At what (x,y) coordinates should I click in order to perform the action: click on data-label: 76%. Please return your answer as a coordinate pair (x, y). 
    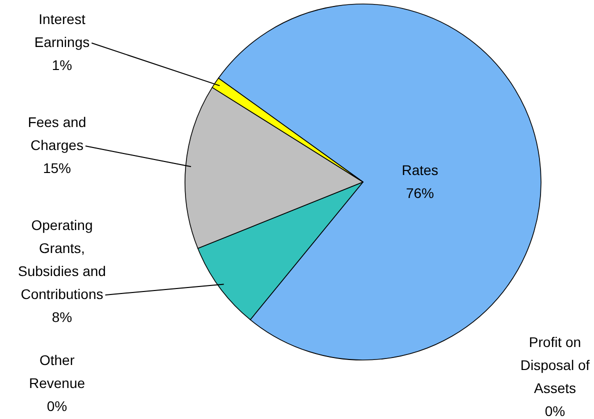
    Looking at the image, I should click on (420, 193).